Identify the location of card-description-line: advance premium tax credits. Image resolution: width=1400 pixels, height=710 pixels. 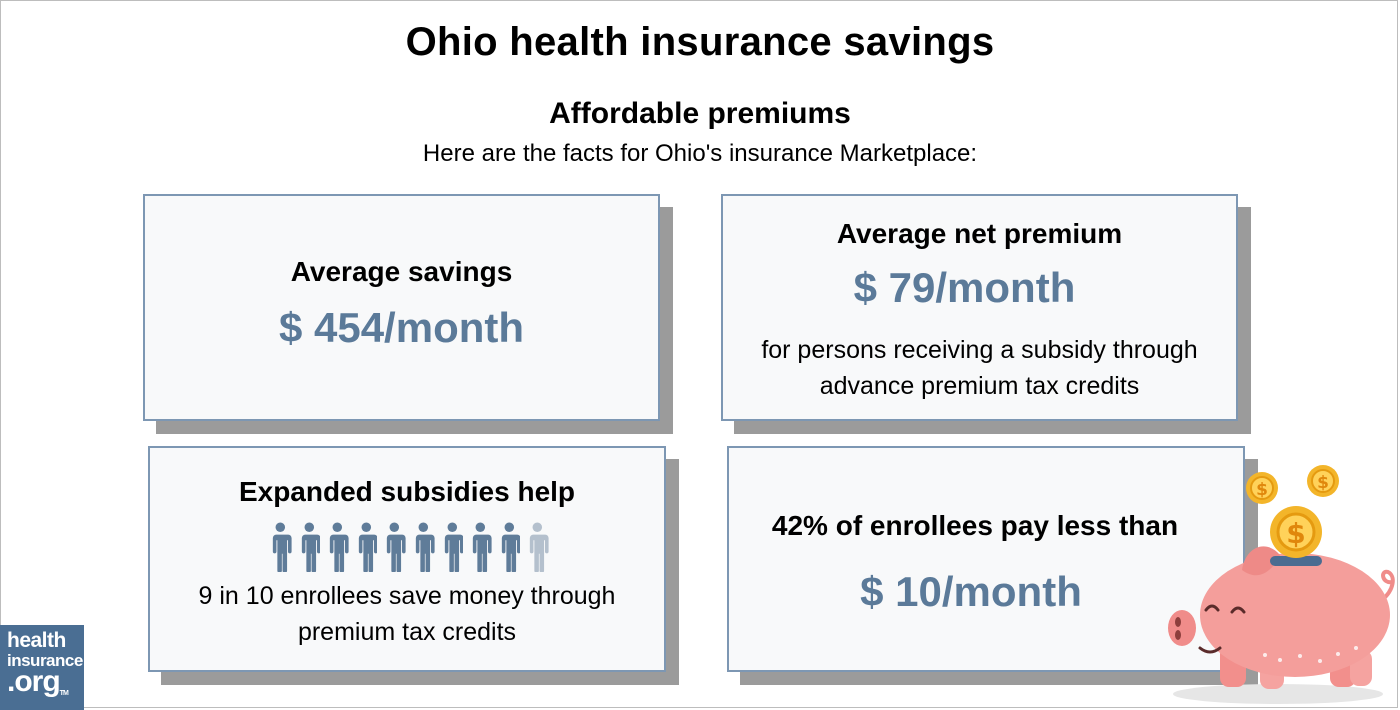
(979, 386).